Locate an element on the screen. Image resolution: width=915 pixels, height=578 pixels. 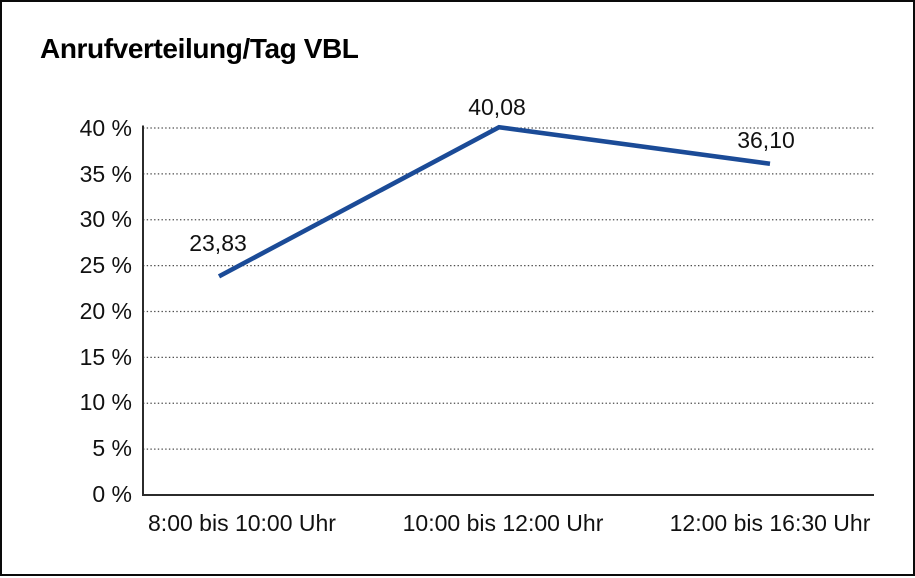
y-tick-label: 35 % is located at coordinates (105, 174).